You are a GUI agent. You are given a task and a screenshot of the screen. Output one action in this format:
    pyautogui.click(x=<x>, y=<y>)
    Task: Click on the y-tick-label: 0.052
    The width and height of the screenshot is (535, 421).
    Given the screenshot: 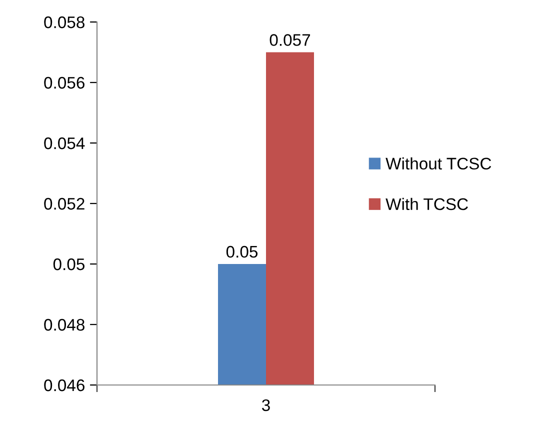 What is the action you would take?
    pyautogui.click(x=64, y=204)
    